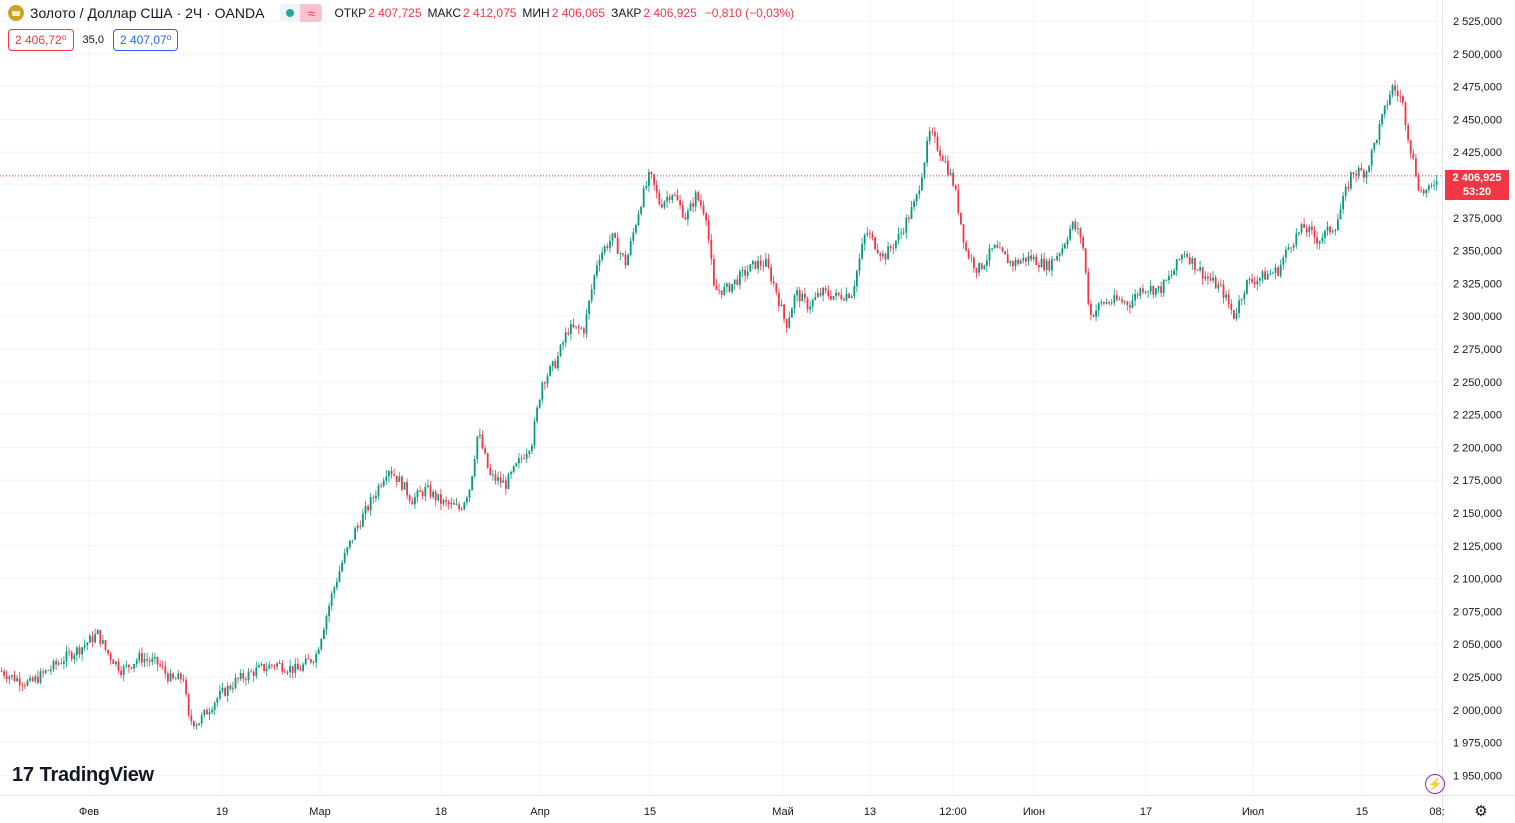  Describe the element at coordinates (41, 40) in the screenshot. I see `sell-price-button: 2 406,72⁰` at that location.